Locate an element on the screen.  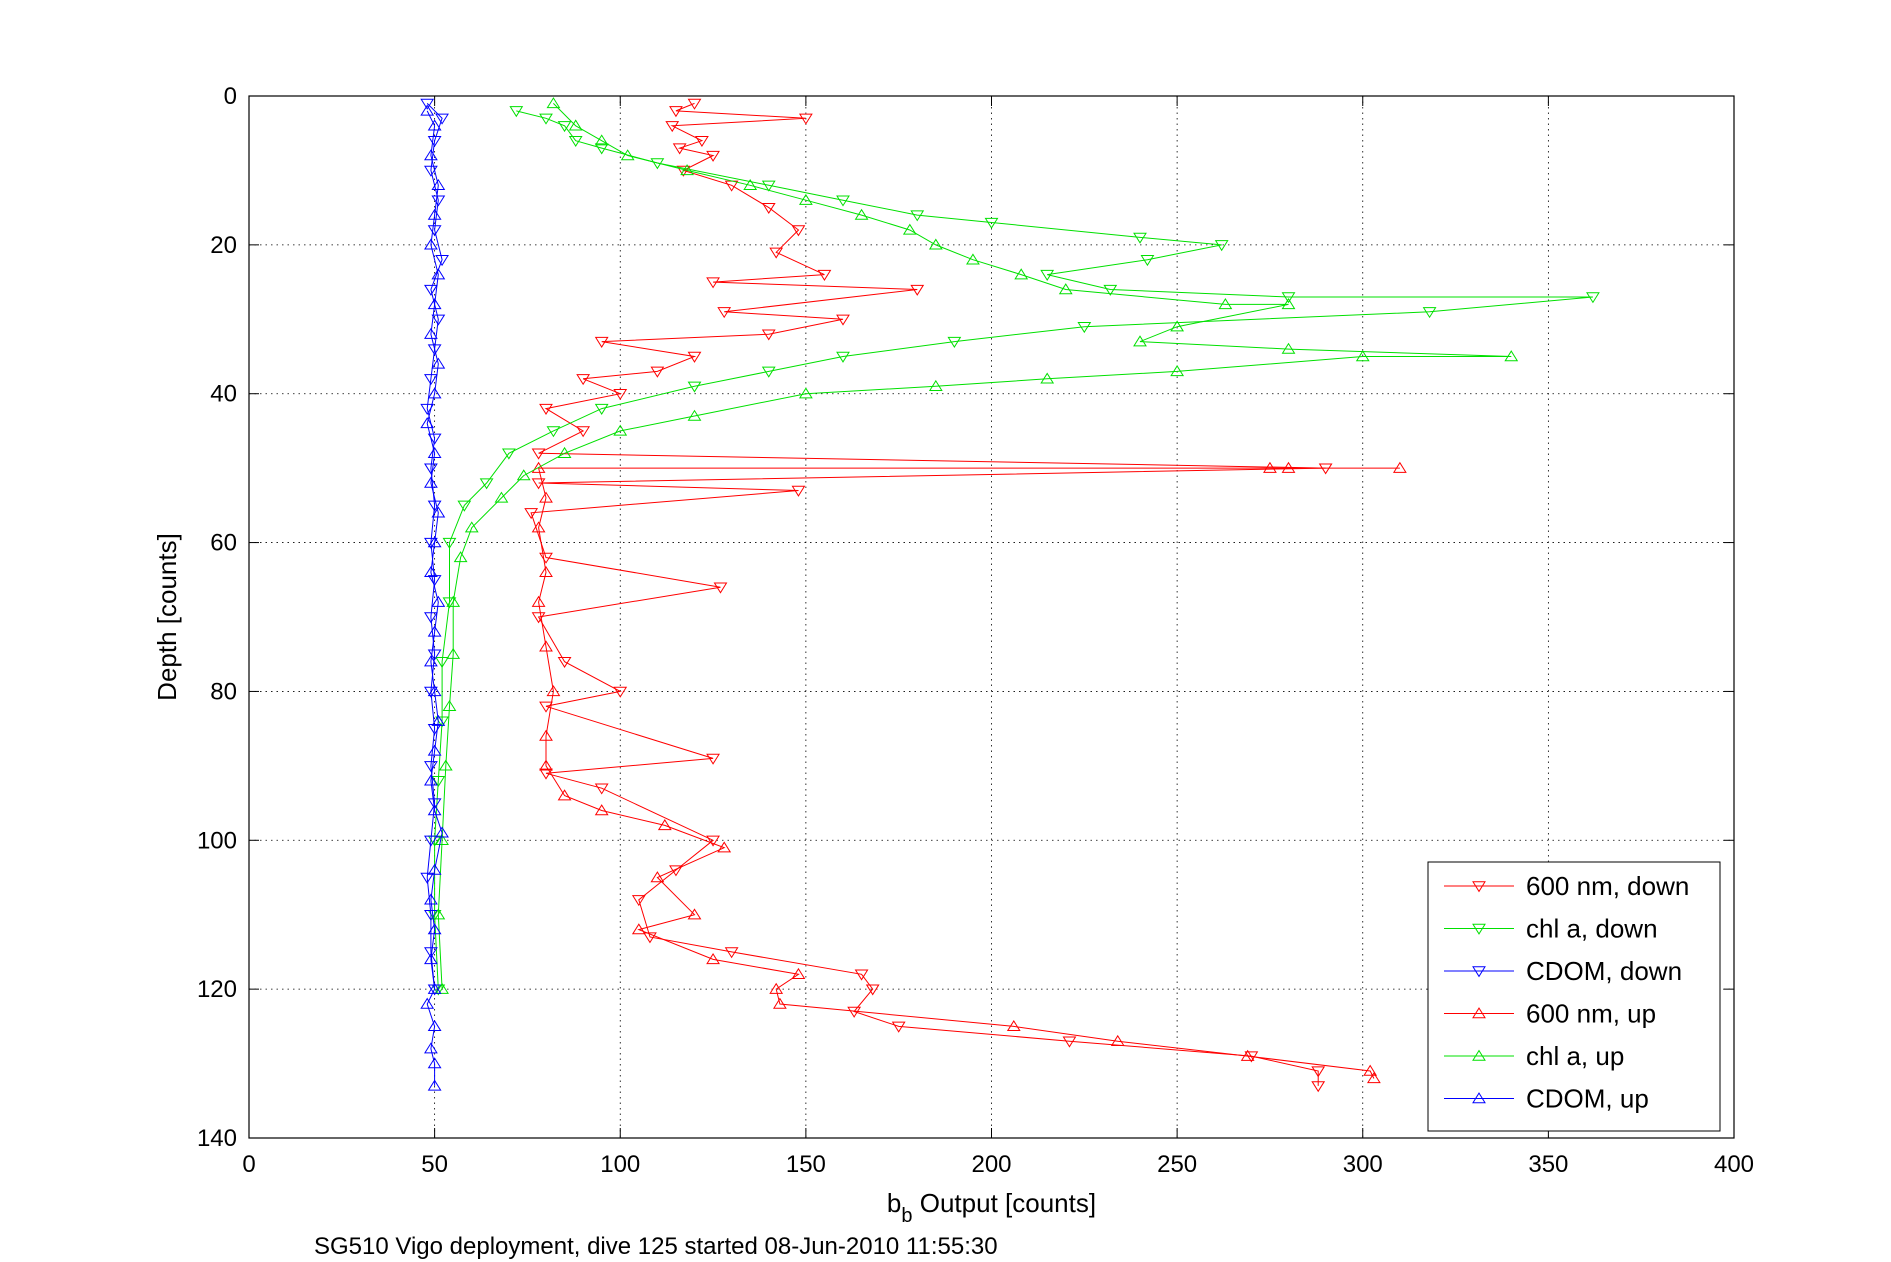
series-line is located at coordinates (434, 598).